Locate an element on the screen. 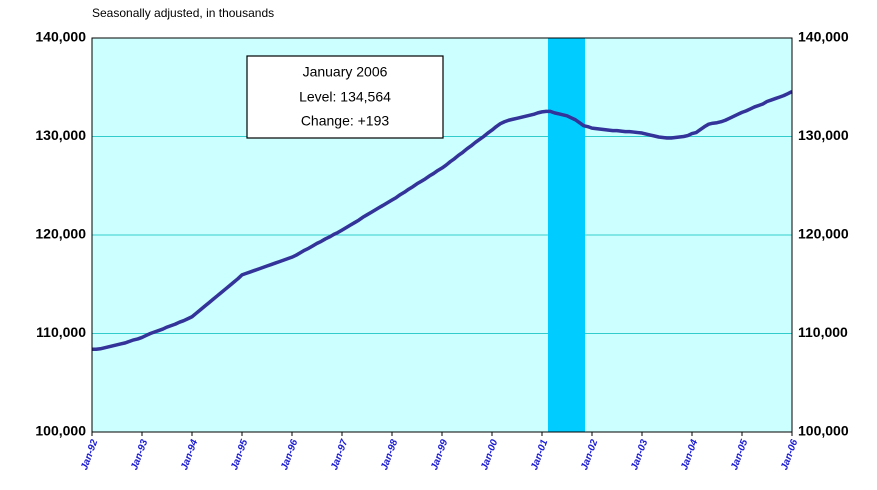 This screenshot has height=490, width=877. y2-tick-label: 110,000 is located at coordinates (823, 332).